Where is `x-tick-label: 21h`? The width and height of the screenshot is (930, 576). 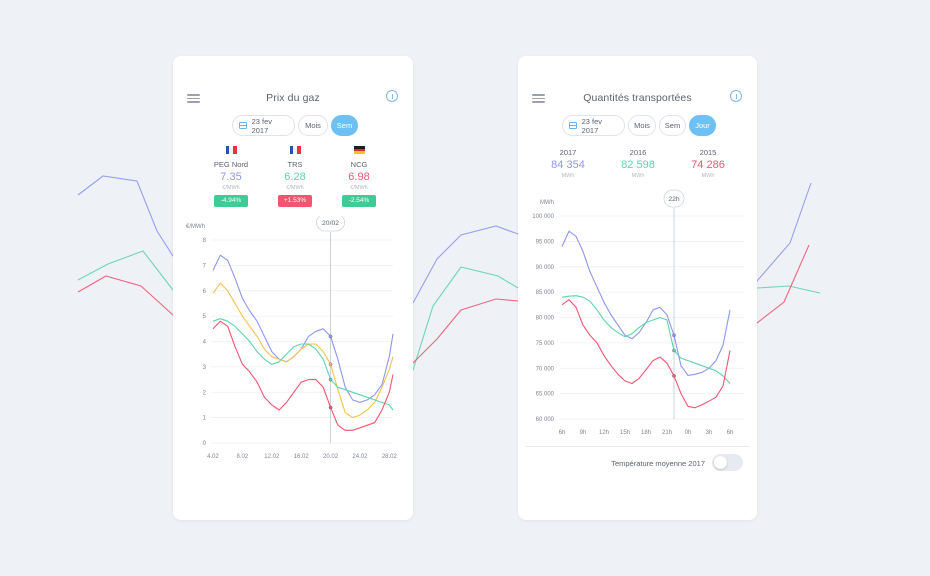 x-tick-label: 21h is located at coordinates (667, 433).